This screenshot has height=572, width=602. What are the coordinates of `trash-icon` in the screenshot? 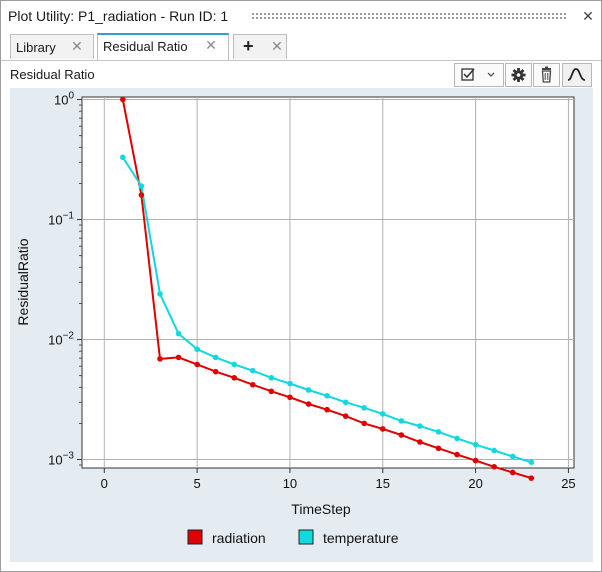 It's located at (546, 74).